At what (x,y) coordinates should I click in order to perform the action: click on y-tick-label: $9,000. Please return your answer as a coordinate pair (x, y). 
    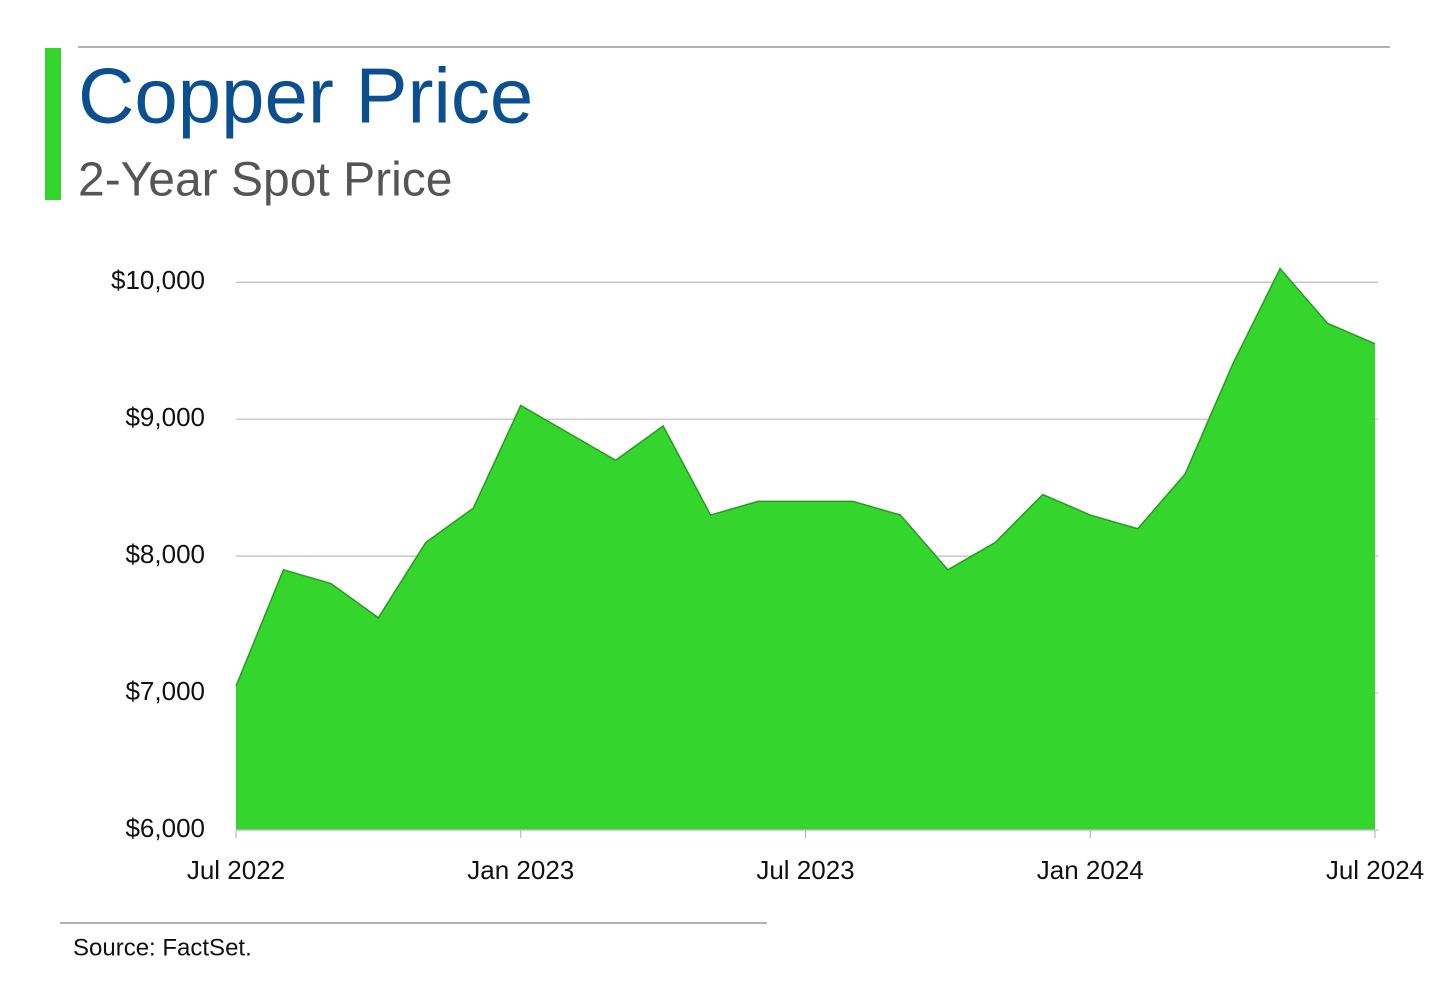
    Looking at the image, I should click on (165, 417).